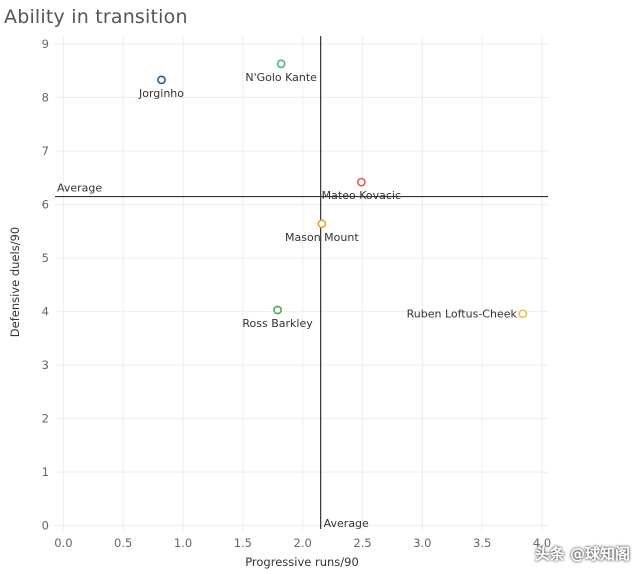  I want to click on point-label-n-golo-kante: N'Golo Kante, so click(281, 77).